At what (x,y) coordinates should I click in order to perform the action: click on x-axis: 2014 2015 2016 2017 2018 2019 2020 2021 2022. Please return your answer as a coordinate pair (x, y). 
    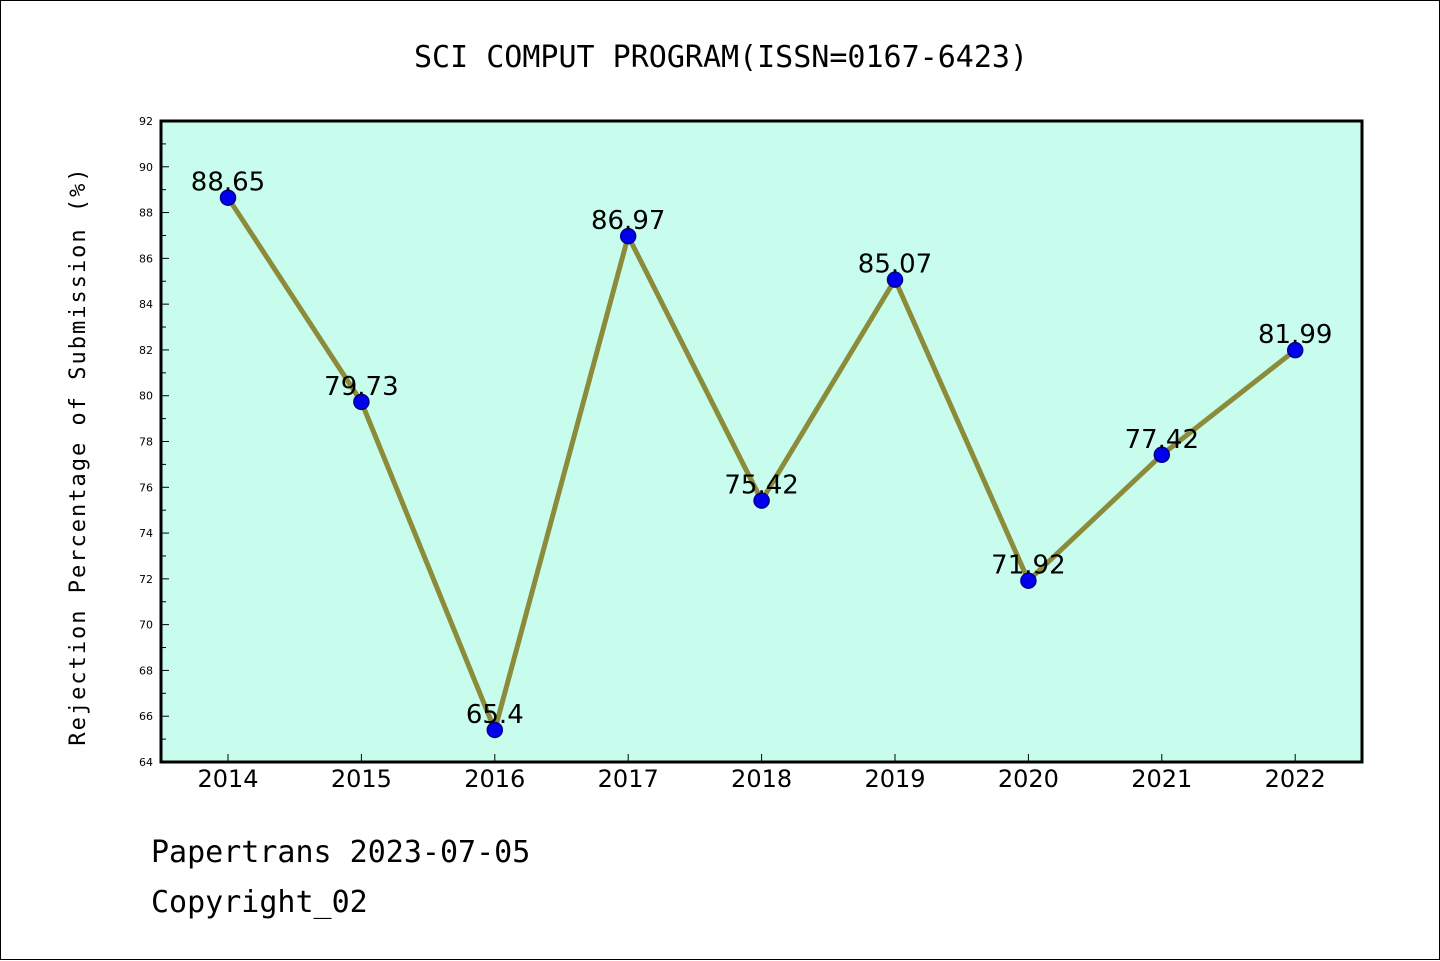
    Looking at the image, I should click on (761, 773).